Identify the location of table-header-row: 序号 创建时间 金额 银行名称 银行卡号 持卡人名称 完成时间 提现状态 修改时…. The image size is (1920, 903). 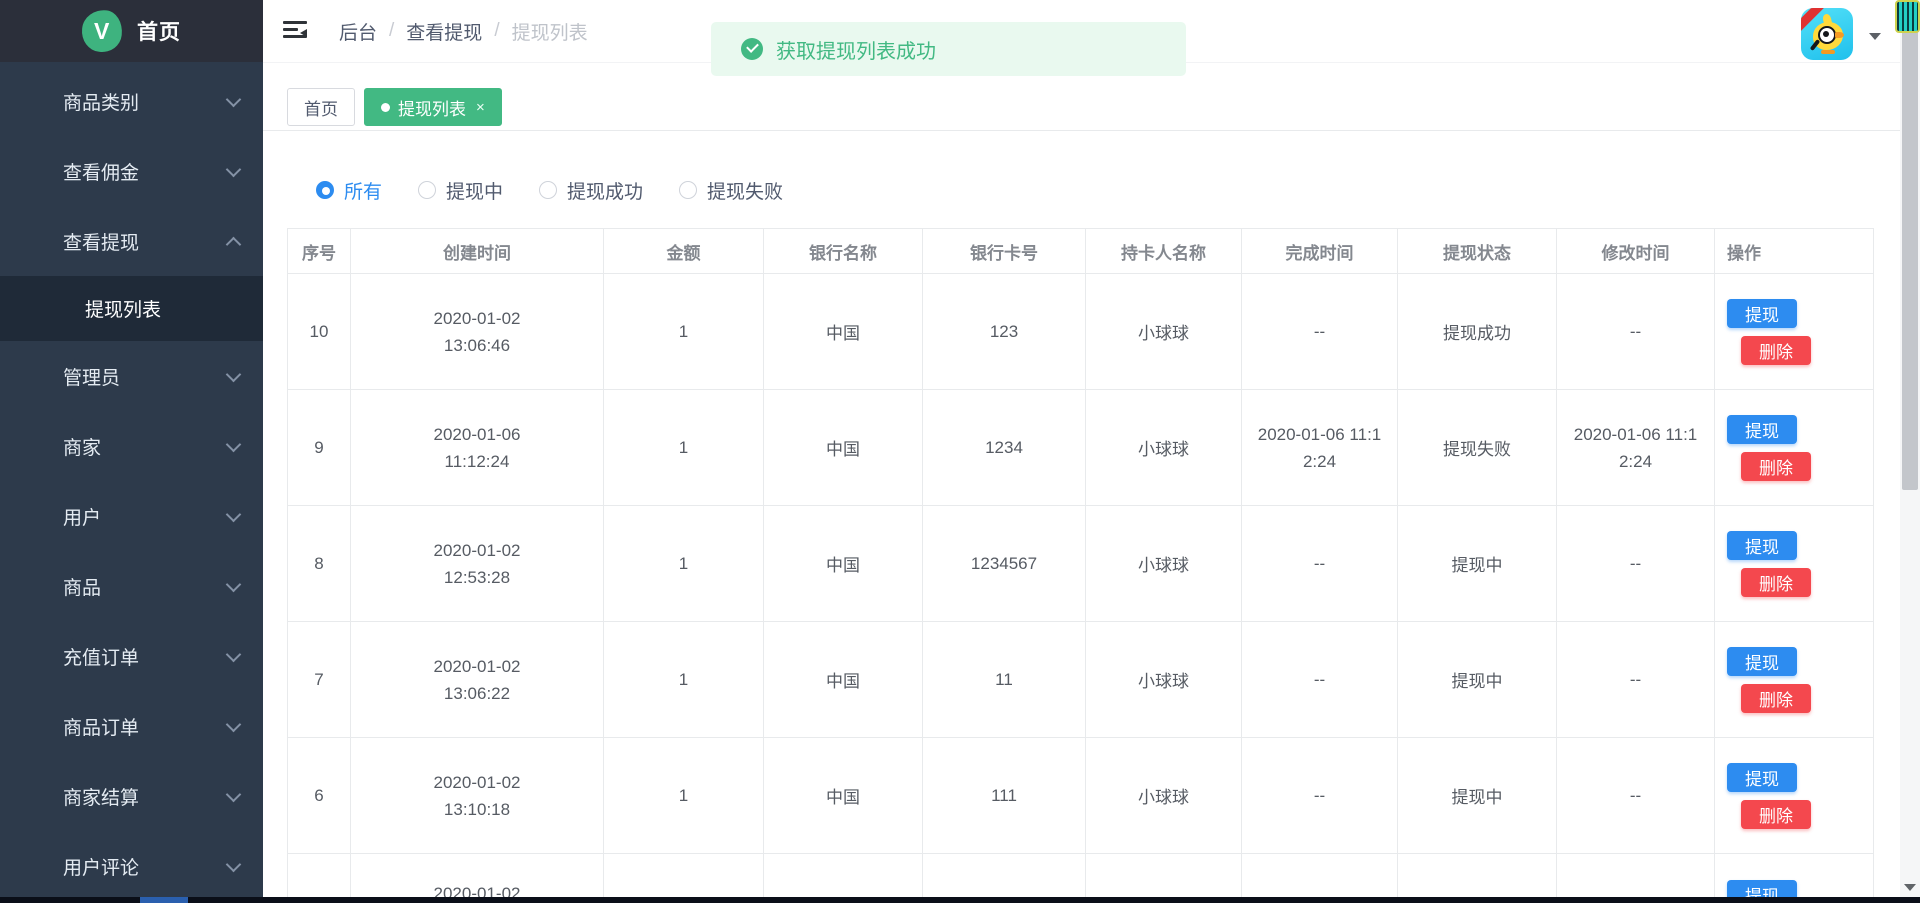
(1080, 251).